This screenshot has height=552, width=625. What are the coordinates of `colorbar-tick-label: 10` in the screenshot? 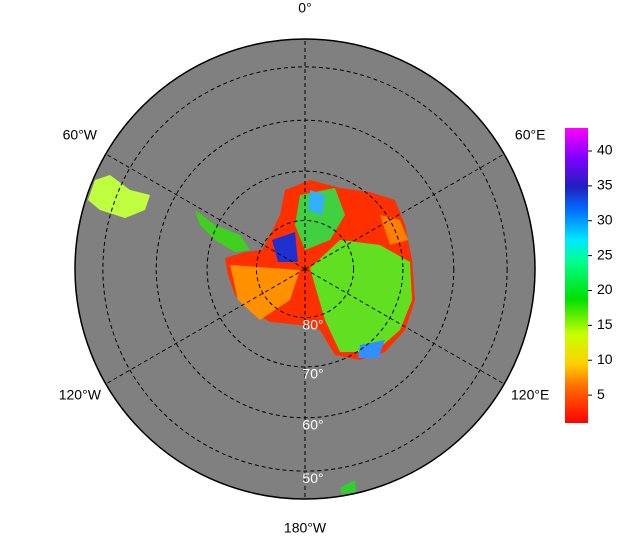 It's located at (605, 359).